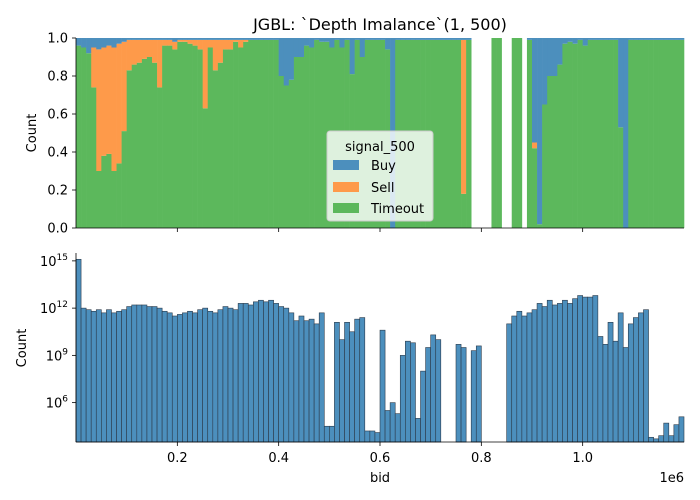 This screenshot has width=700, height=500. What do you see at coordinates (380, 458) in the screenshot?
I see `bottom-x-tick-label: 0.6` at bounding box center [380, 458].